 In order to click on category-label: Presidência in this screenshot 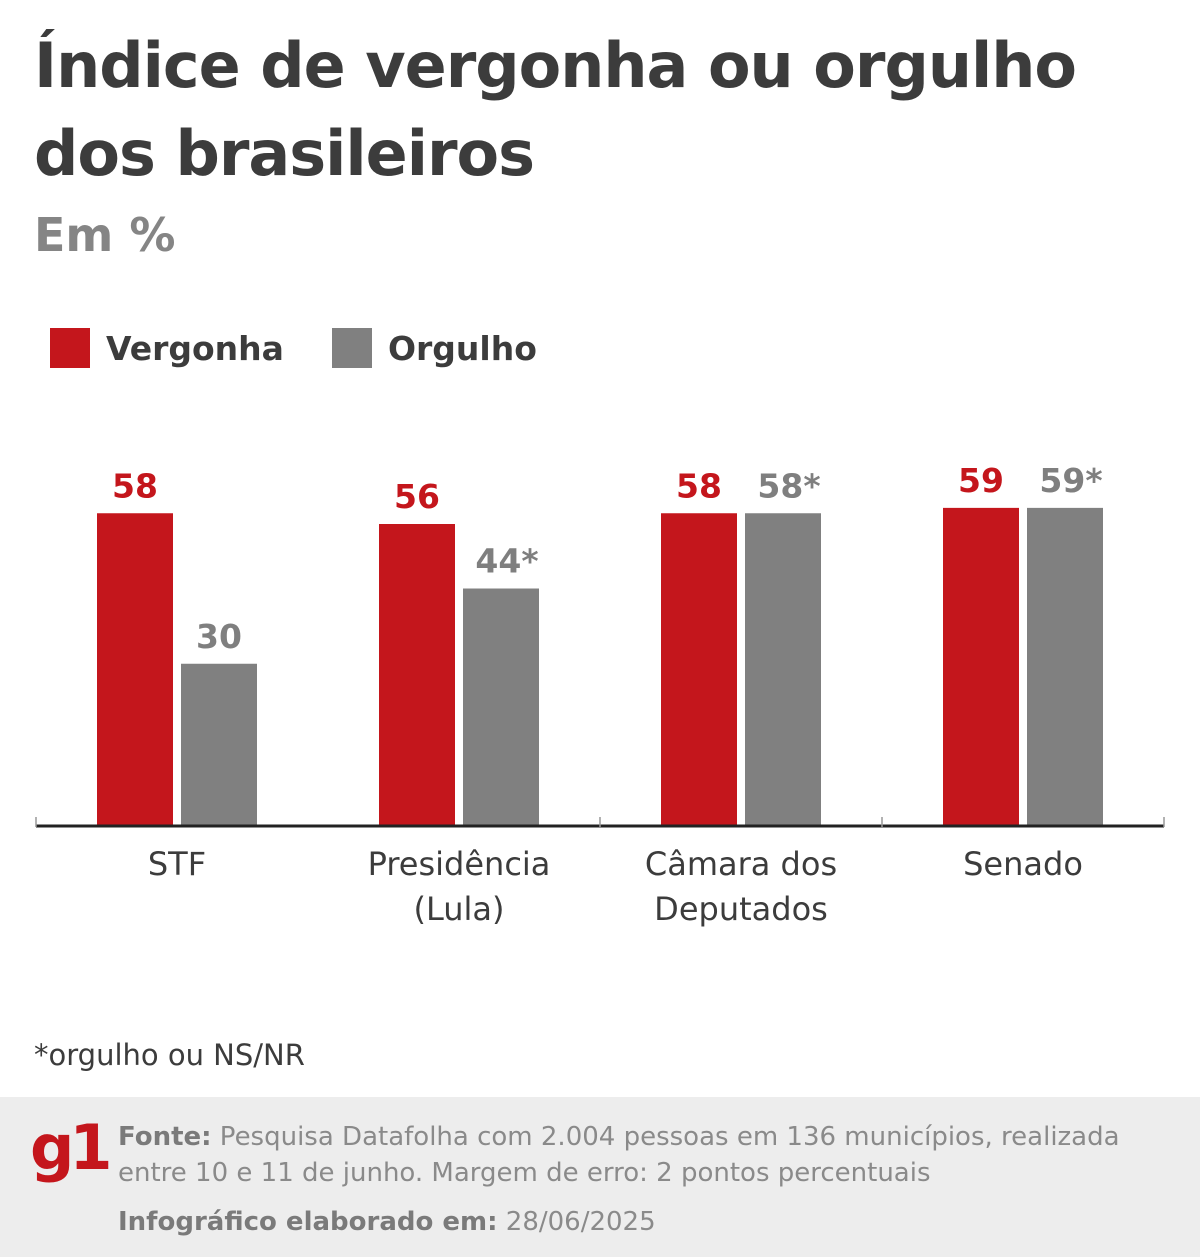, I will do `click(459, 864)`.